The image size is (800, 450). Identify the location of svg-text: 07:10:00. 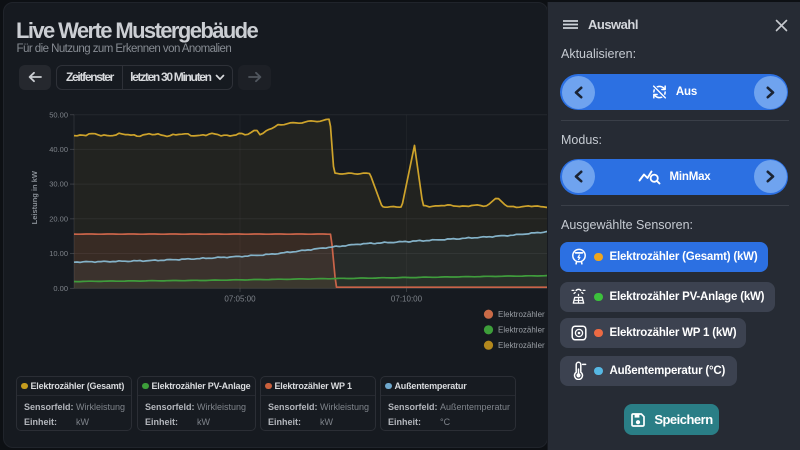
(407, 299).